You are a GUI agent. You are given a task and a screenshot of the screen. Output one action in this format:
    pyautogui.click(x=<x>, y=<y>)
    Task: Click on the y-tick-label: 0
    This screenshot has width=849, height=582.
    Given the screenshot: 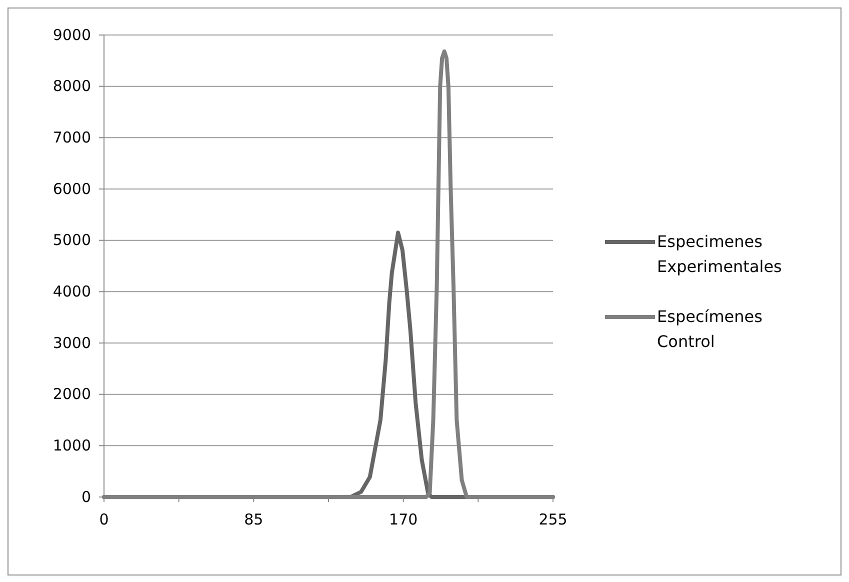 What is the action you would take?
    pyautogui.click(x=86, y=497)
    